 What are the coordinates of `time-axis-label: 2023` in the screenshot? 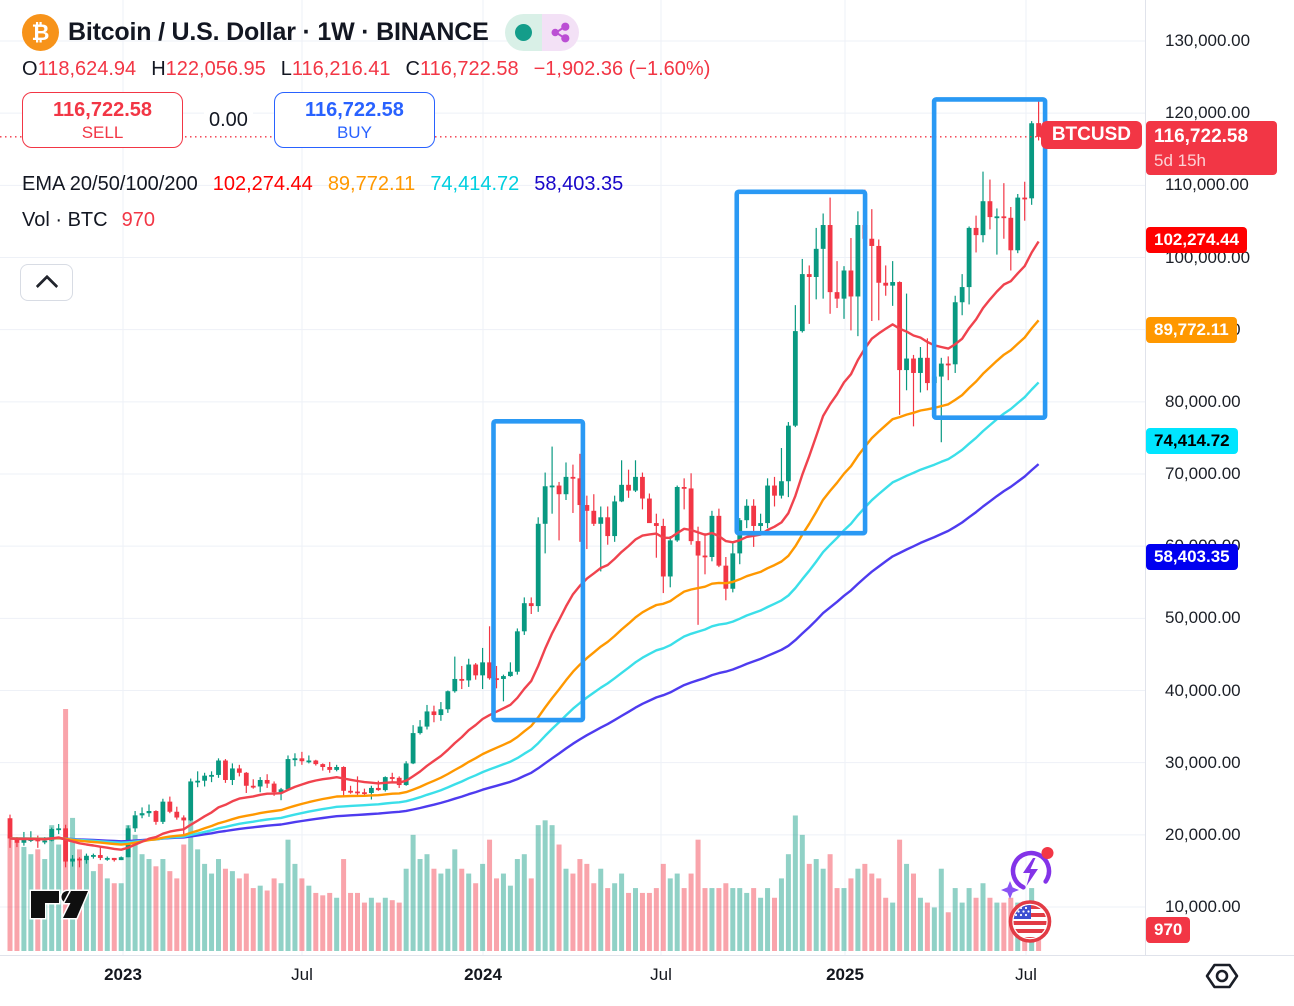 It's located at (123, 974).